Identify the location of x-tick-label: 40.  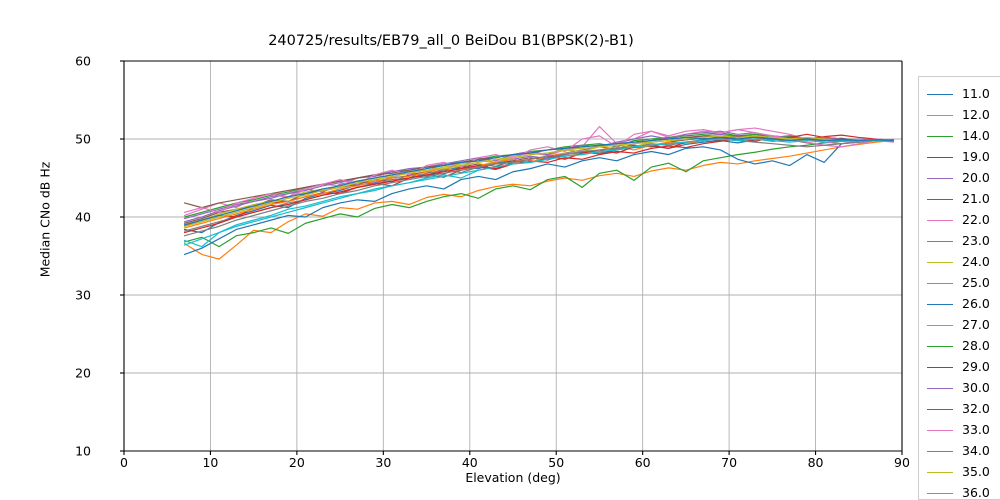
(469, 462).